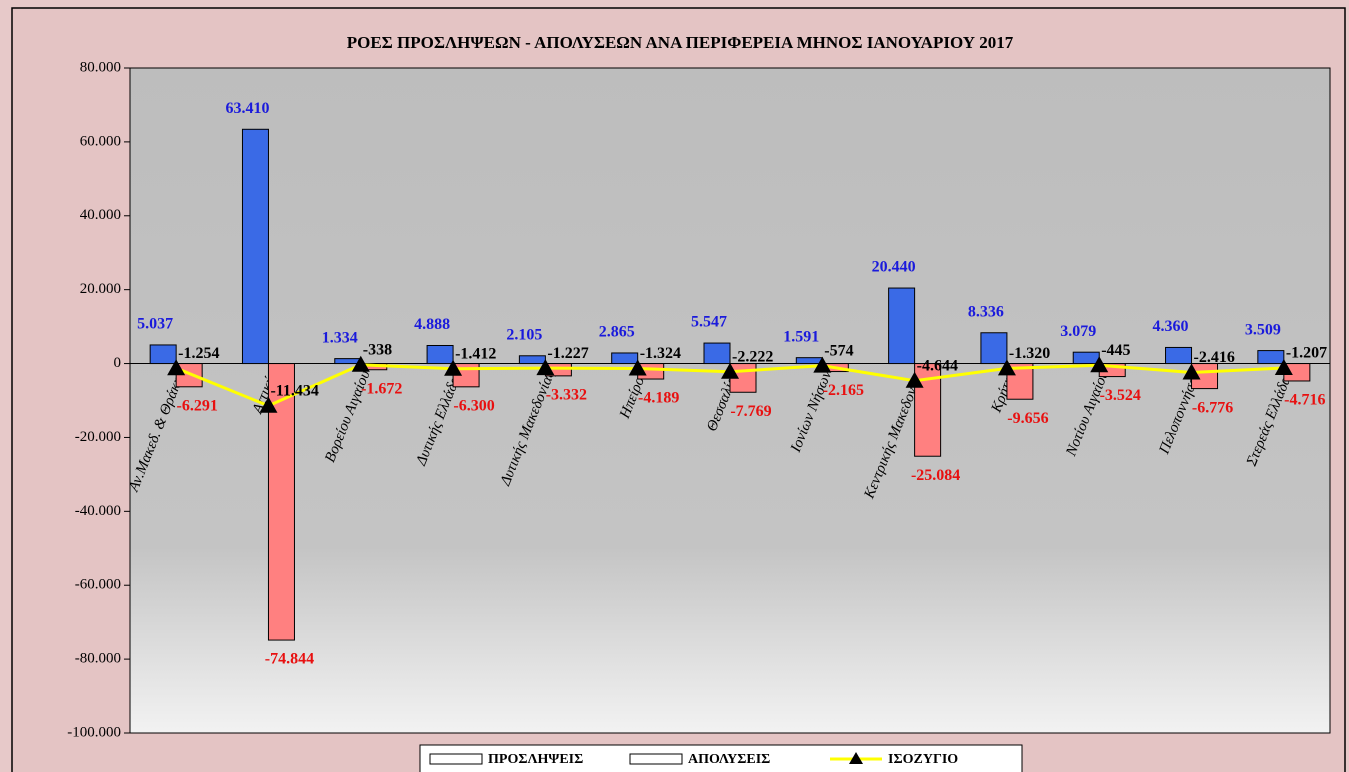 This screenshot has width=1349, height=772. I want to click on data-label: -6.291, so click(196, 405).